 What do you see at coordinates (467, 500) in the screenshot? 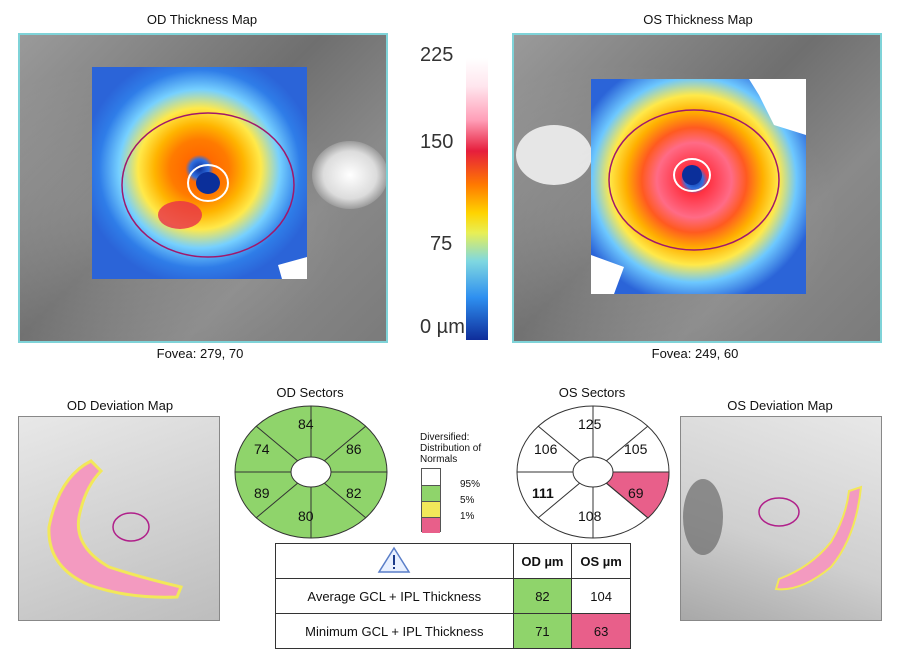
I see `legend-5: 5%` at bounding box center [467, 500].